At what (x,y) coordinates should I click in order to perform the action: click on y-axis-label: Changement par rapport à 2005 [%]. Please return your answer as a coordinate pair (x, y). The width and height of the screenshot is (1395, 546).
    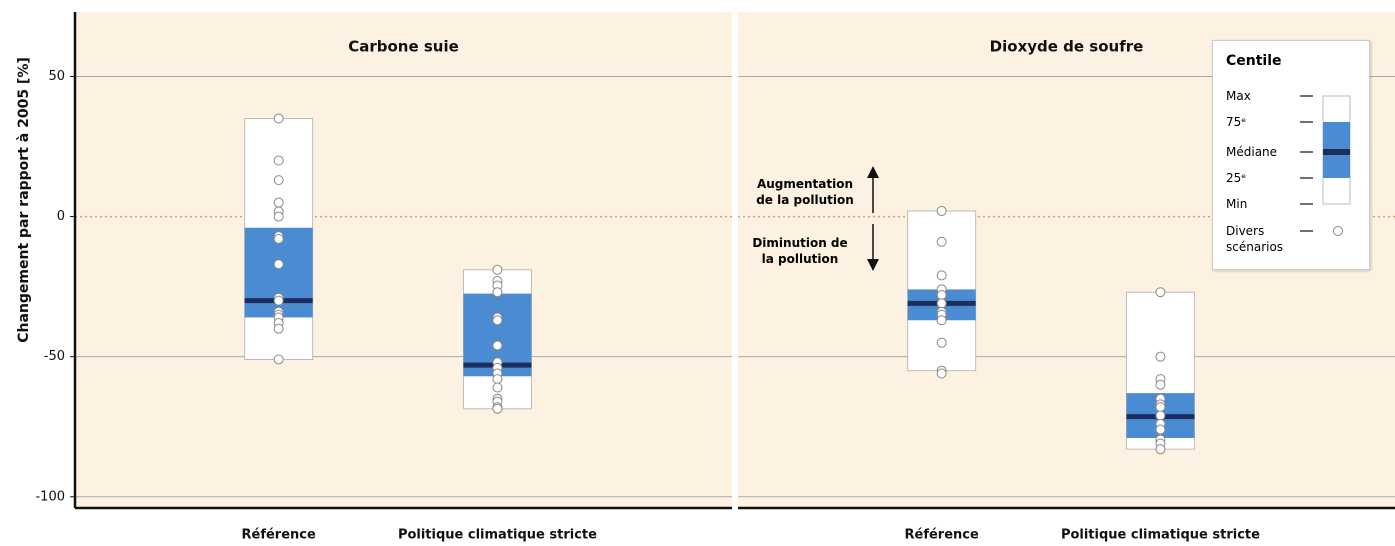
    Looking at the image, I should click on (24, 200).